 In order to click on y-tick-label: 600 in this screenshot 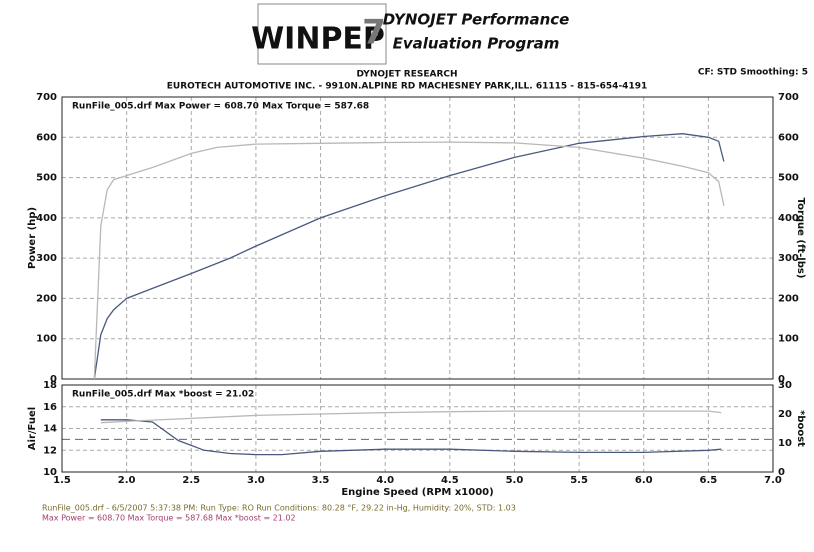, I will do `click(46, 137)`.